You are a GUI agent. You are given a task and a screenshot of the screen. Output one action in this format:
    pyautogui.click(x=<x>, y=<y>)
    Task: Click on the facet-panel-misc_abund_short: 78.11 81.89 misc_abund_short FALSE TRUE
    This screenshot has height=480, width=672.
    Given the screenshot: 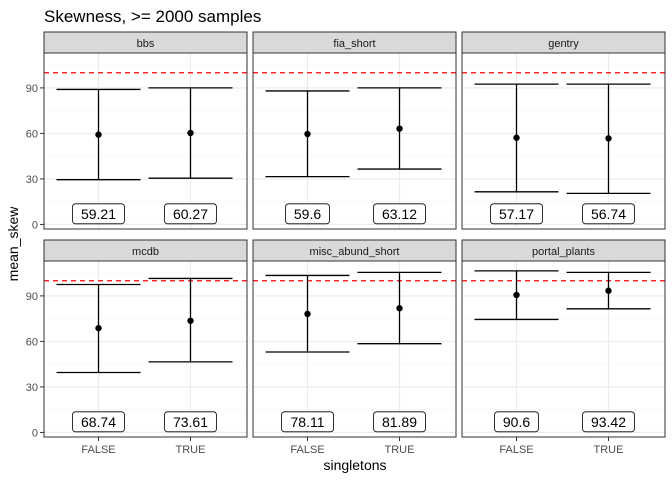 What is the action you would take?
    pyautogui.click(x=354, y=347)
    